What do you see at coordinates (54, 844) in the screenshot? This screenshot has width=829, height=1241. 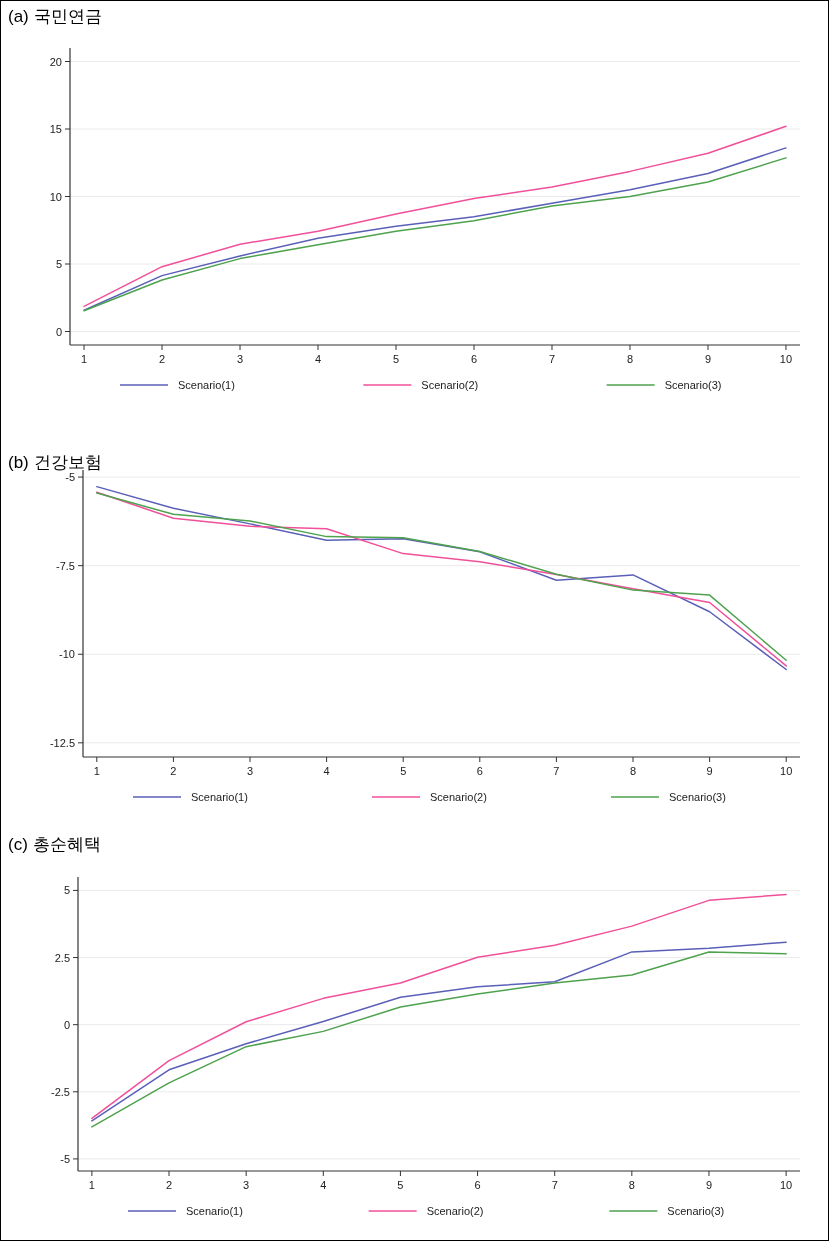 I see `chart-title: (c) 총순혜택` at bounding box center [54, 844].